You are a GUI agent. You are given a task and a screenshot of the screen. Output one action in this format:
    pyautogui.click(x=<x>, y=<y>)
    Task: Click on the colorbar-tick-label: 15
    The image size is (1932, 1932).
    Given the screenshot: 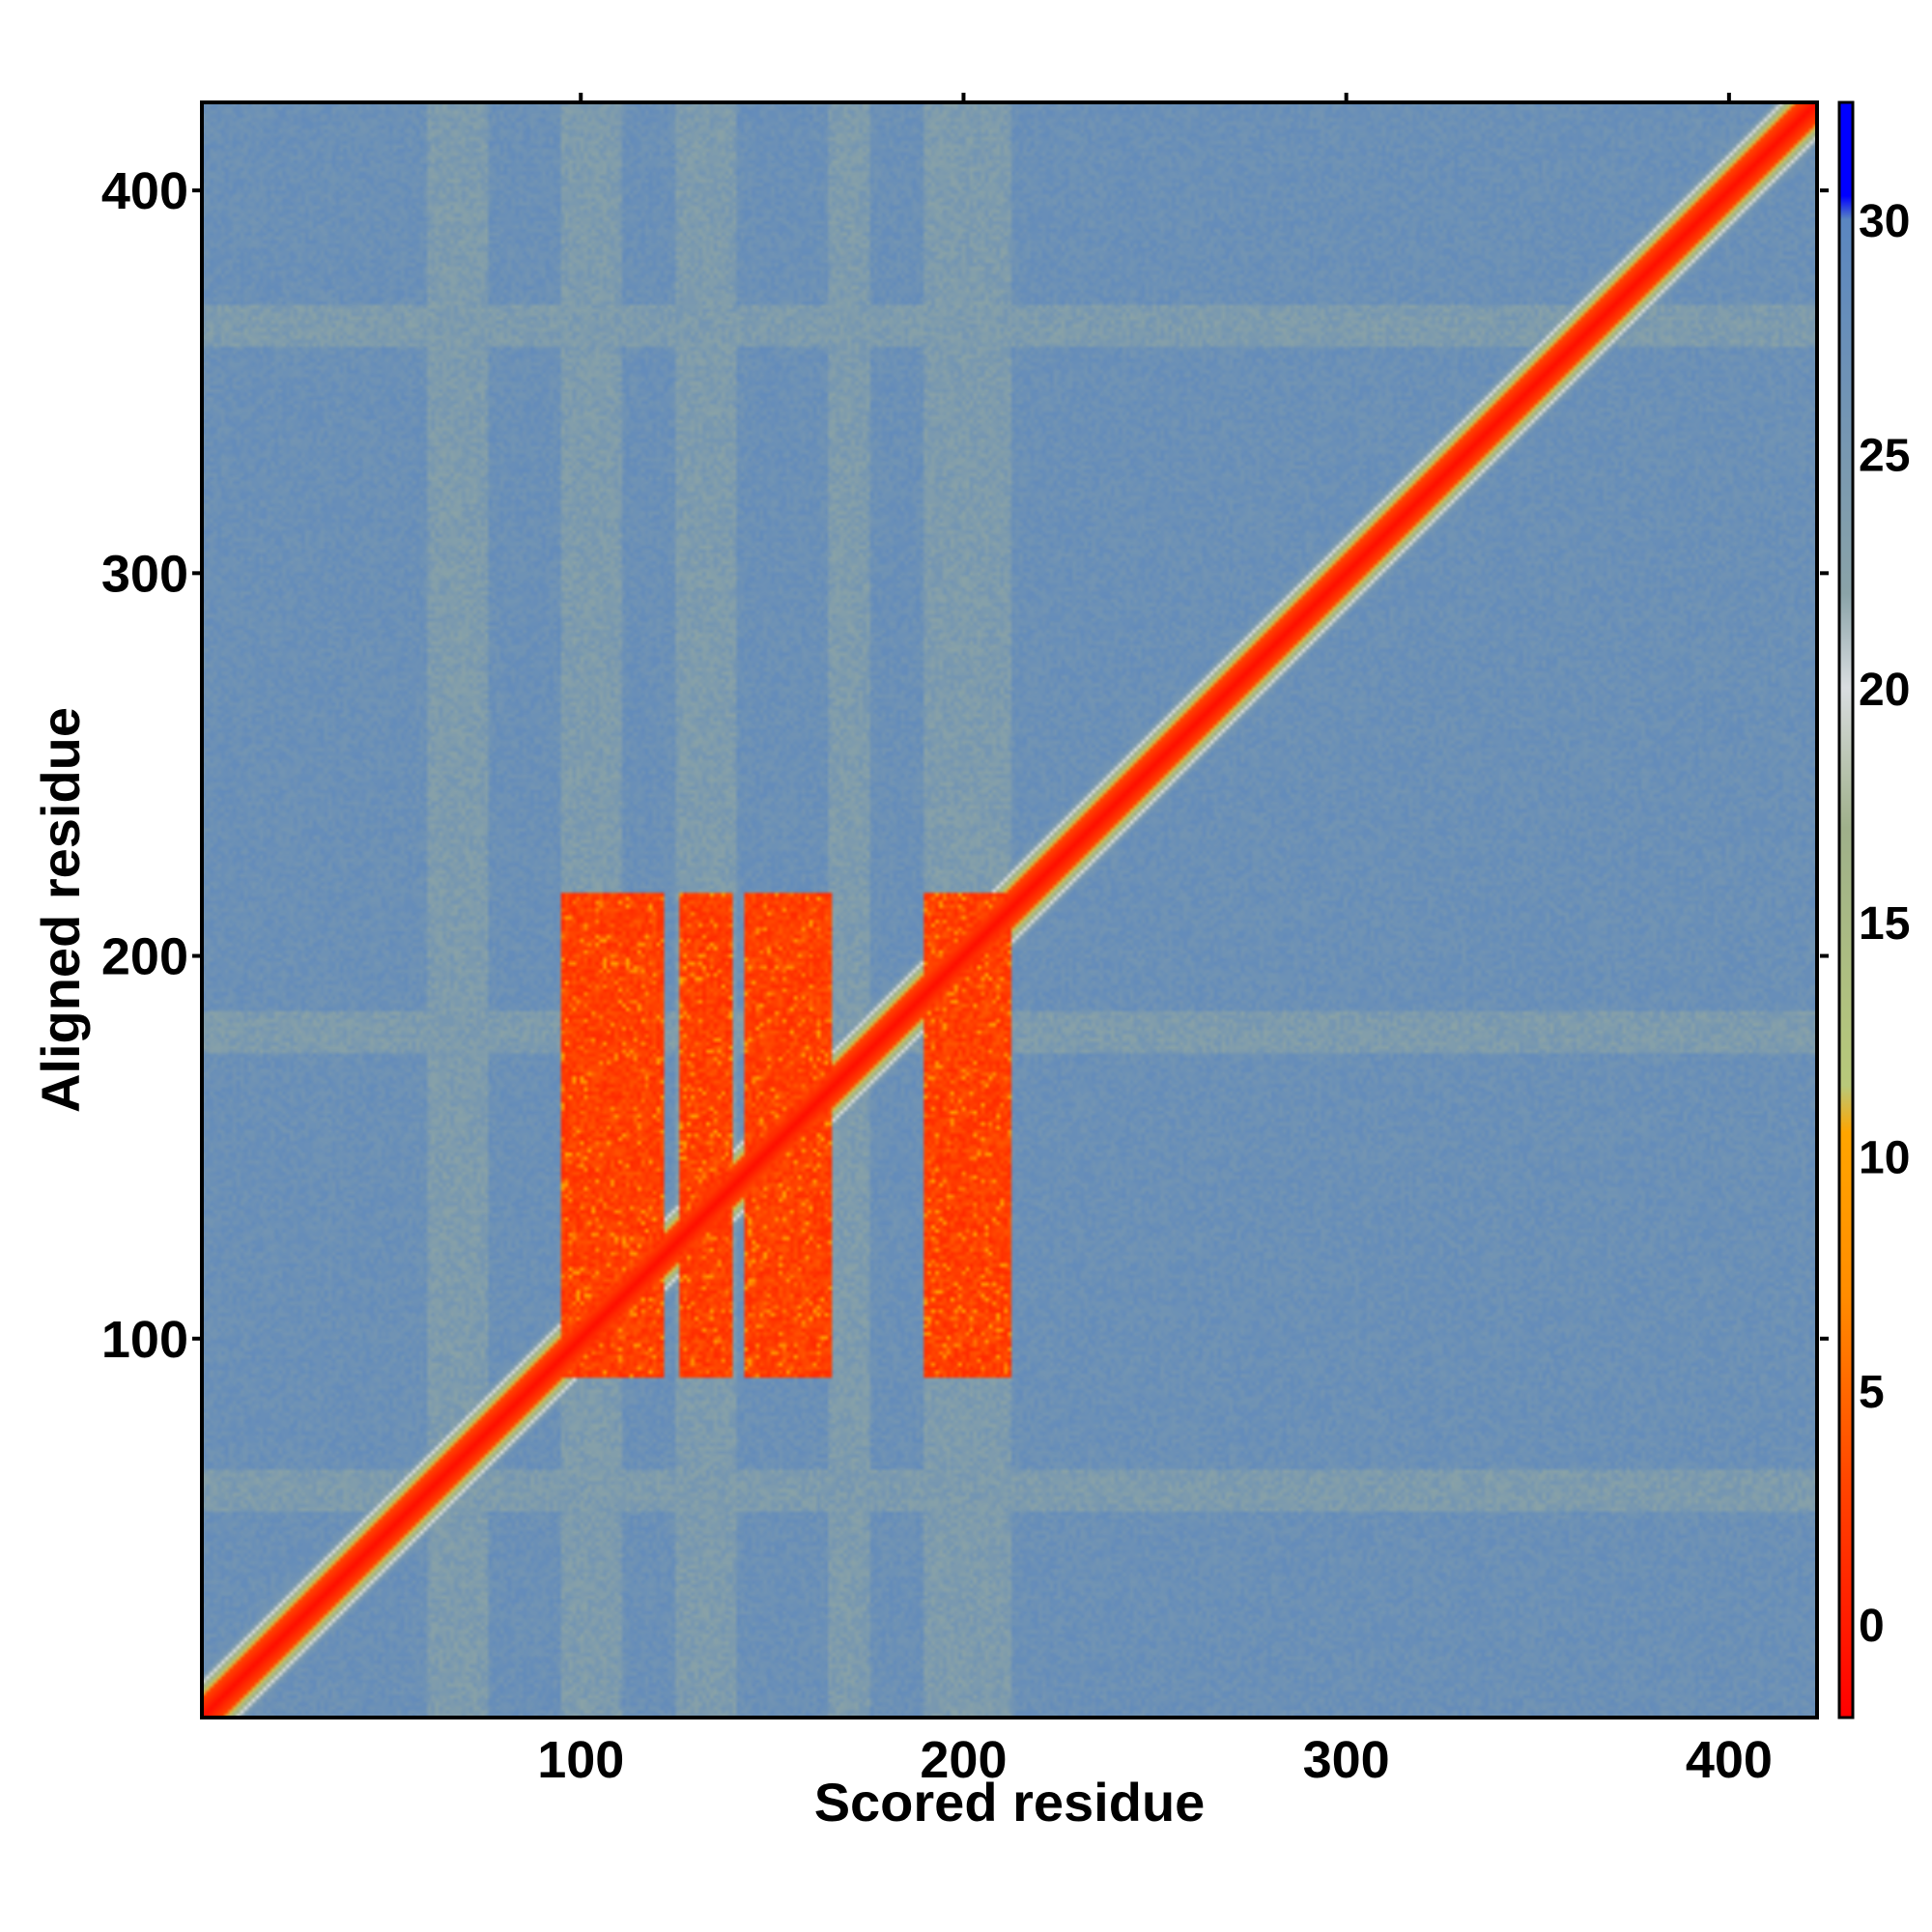 What is the action you would take?
    pyautogui.click(x=1884, y=924)
    